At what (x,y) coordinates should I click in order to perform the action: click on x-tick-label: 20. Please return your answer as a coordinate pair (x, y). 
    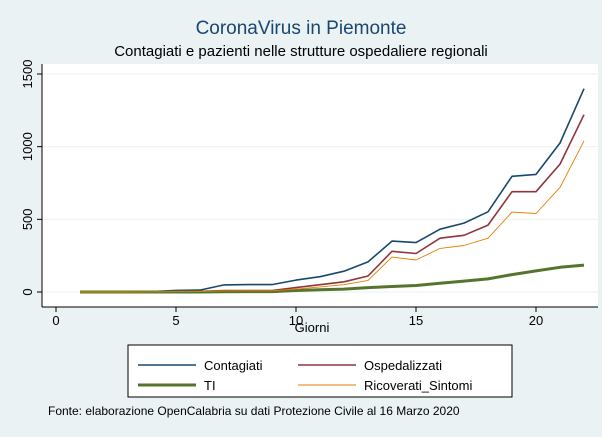
    Looking at the image, I should click on (536, 320).